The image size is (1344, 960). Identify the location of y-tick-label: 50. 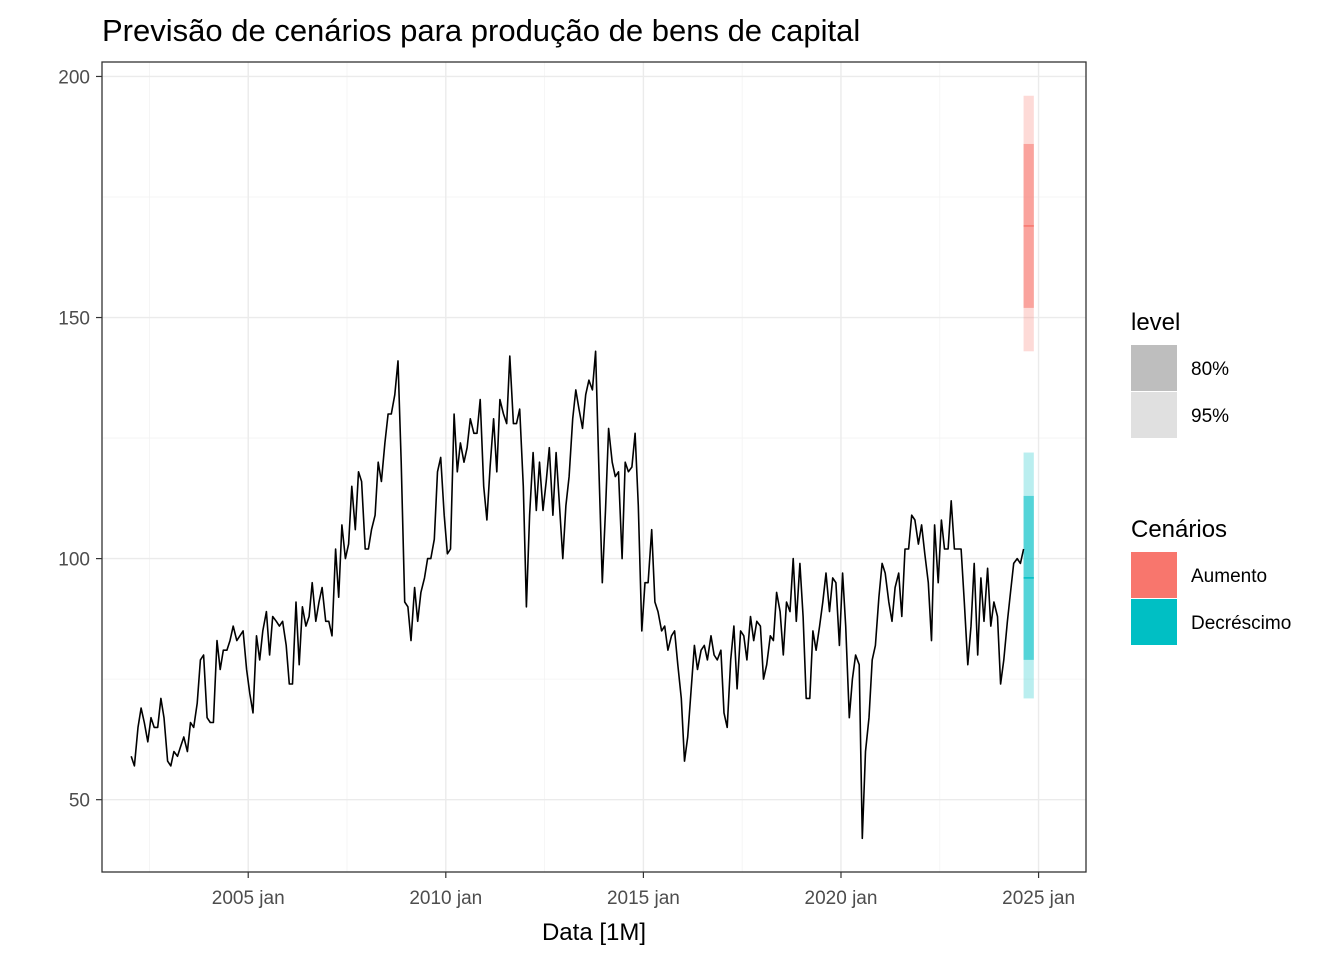
(79, 801).